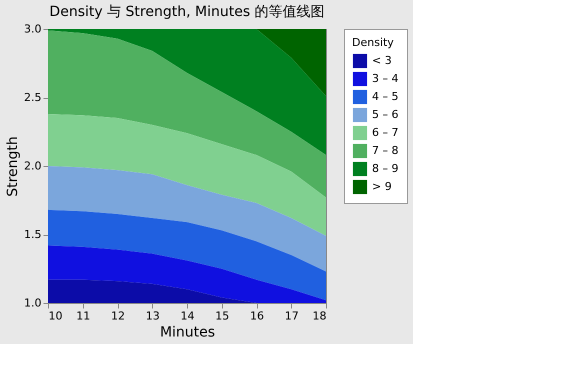 The width and height of the screenshot is (576, 384). I want to click on legend-label: < 3, so click(382, 60).